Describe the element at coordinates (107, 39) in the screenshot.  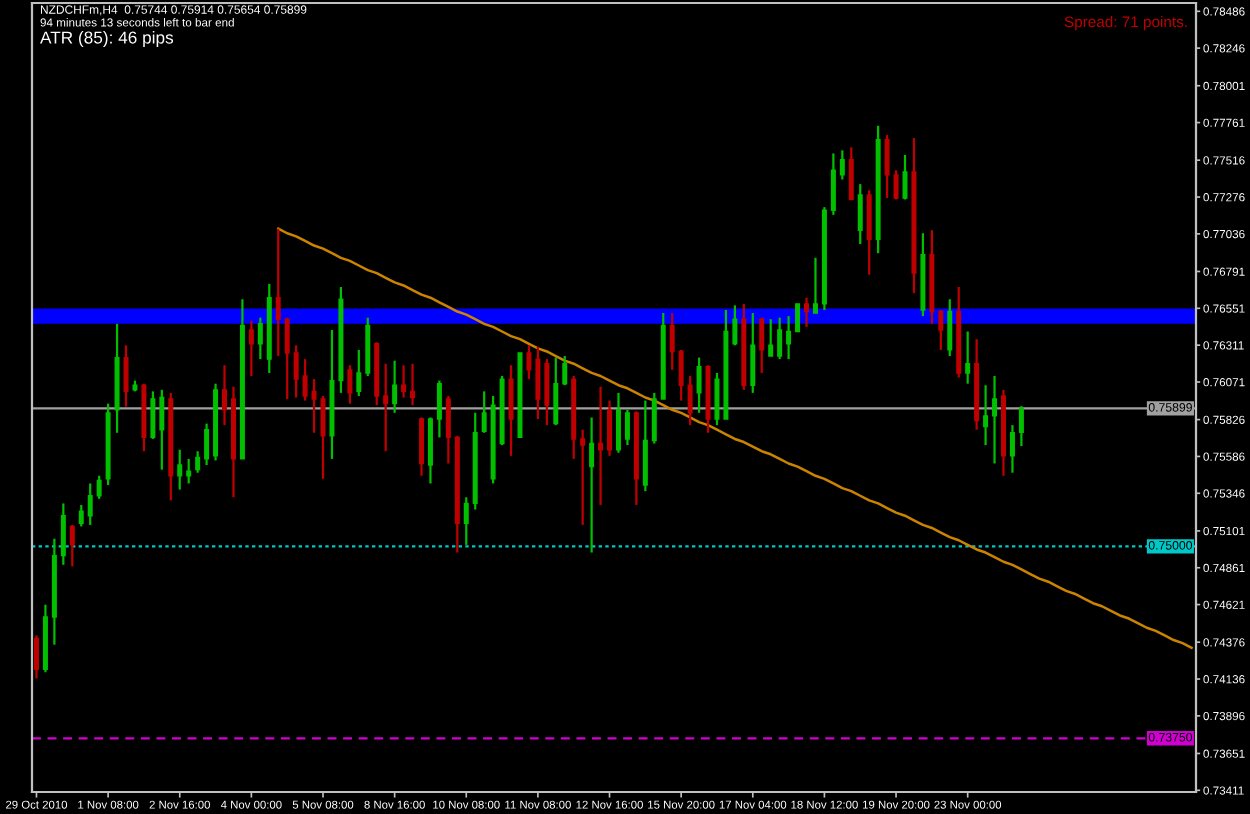
I see `annotation: ATR (85): 46 pips` at that location.